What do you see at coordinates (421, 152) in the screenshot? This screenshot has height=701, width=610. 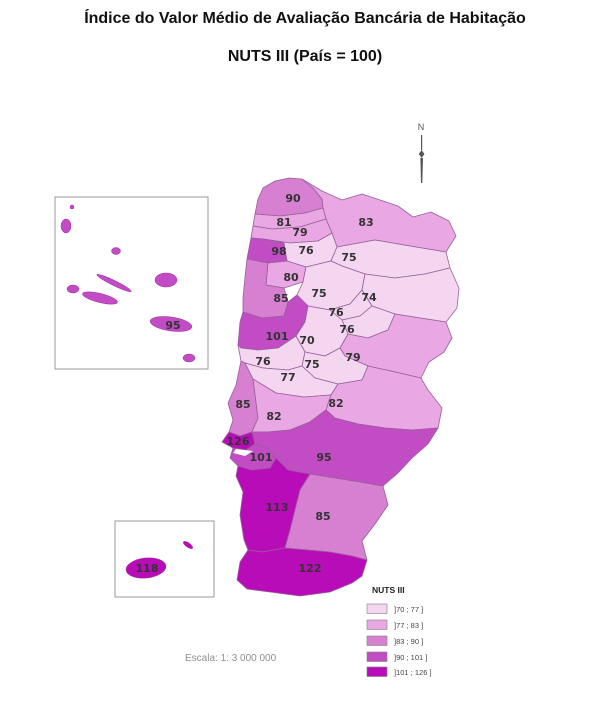 I see `north-arrow-icon: N` at bounding box center [421, 152].